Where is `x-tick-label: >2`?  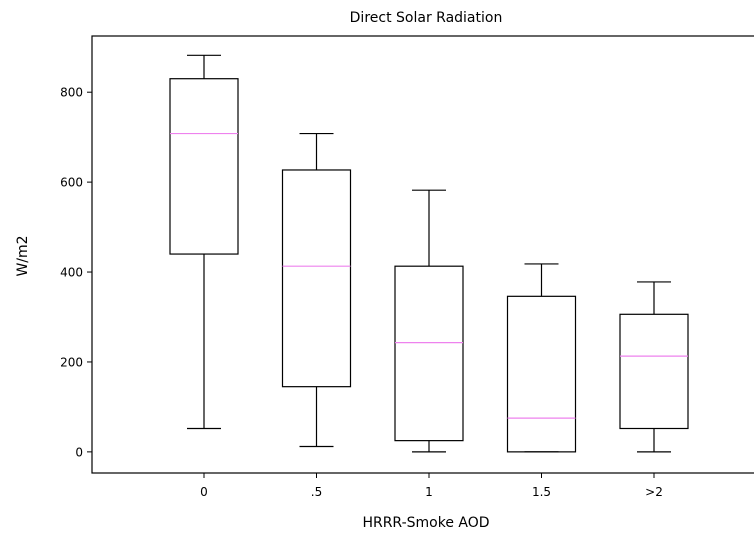
x-tick-label: >2 is located at coordinates (654, 492).